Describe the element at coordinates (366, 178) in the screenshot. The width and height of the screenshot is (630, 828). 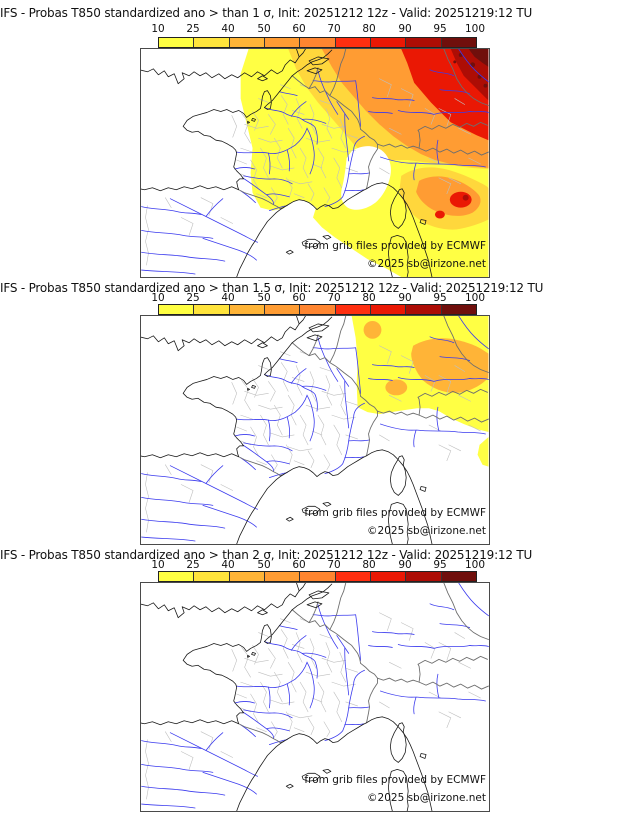
I see `prob-gap-alps` at that location.